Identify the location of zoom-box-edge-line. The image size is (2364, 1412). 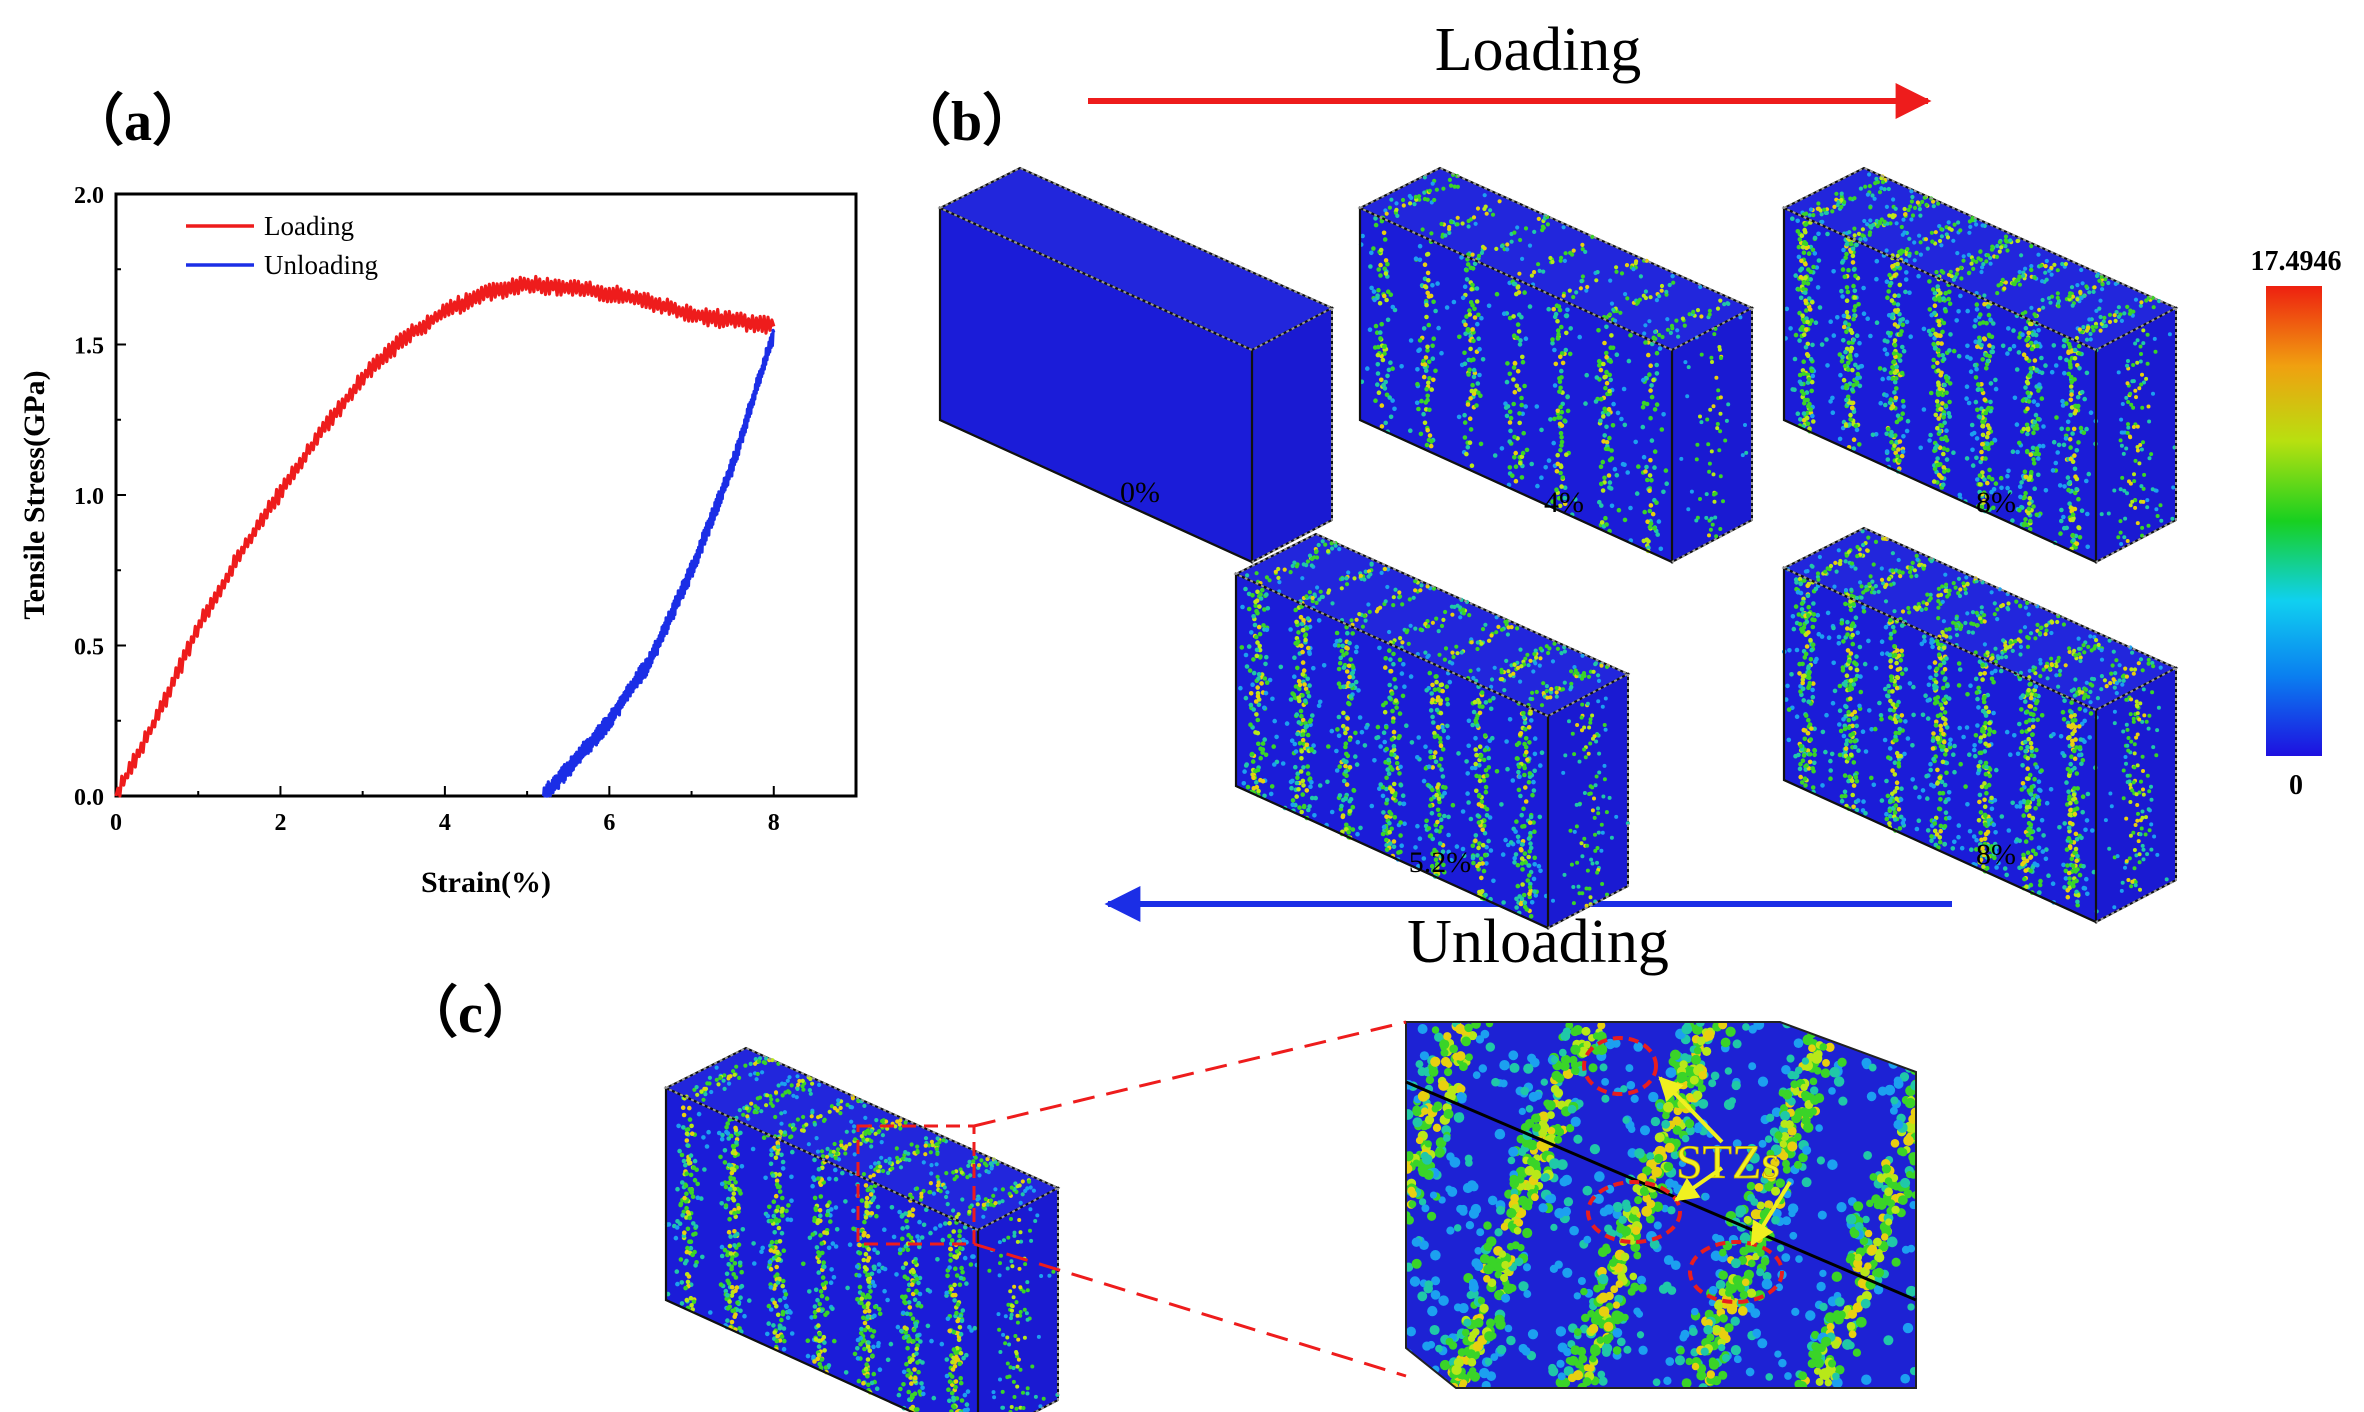
(1661, 1191).